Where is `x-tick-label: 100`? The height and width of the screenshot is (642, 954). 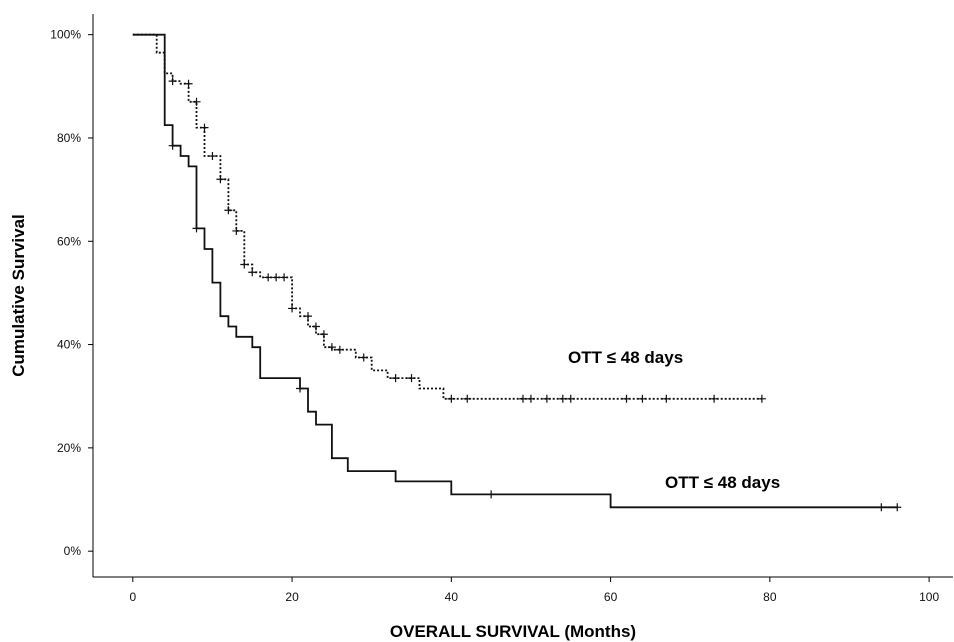 x-tick-label: 100 is located at coordinates (929, 597).